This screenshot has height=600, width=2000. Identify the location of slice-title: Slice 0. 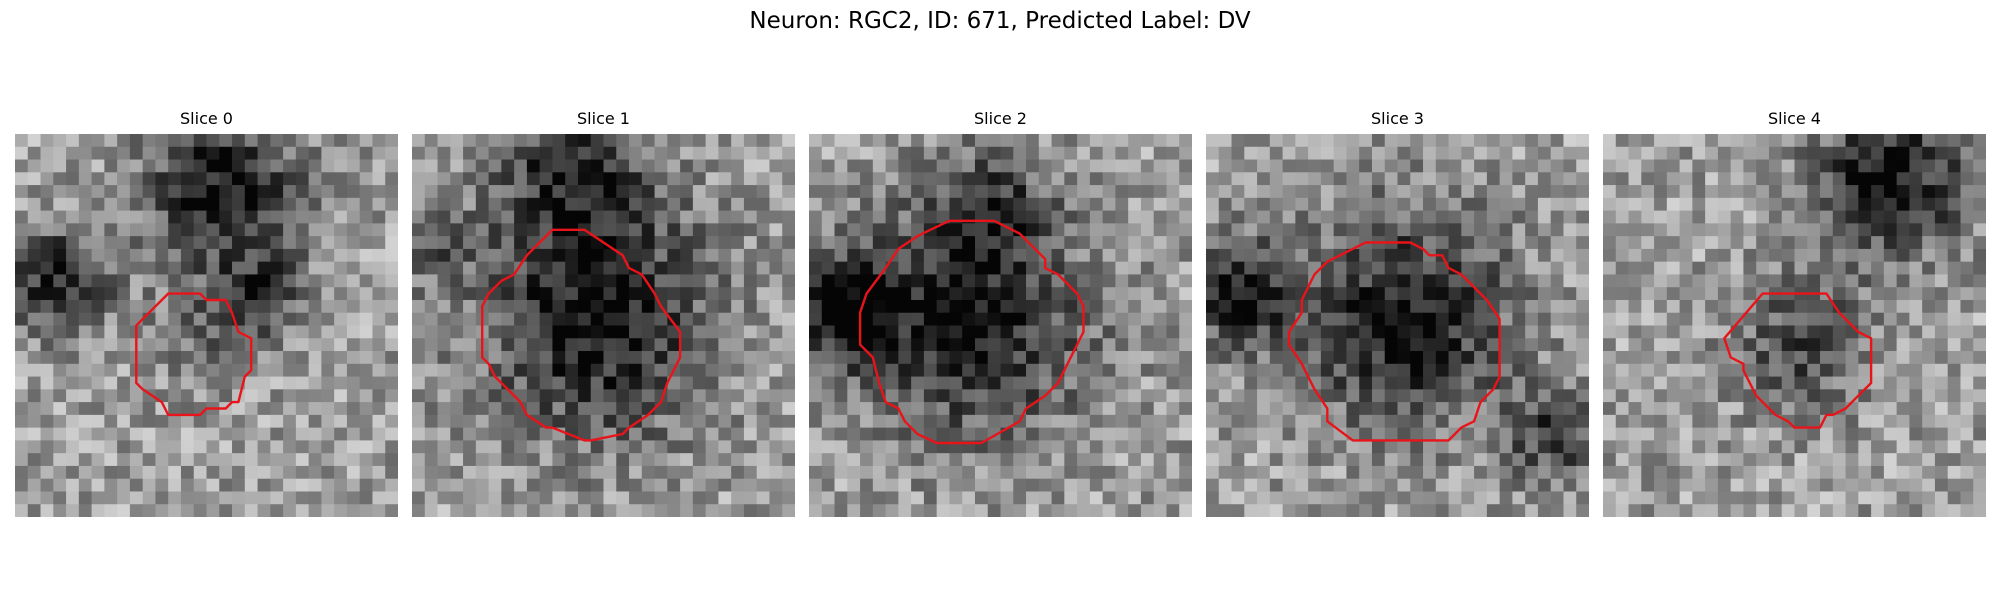
(206, 118).